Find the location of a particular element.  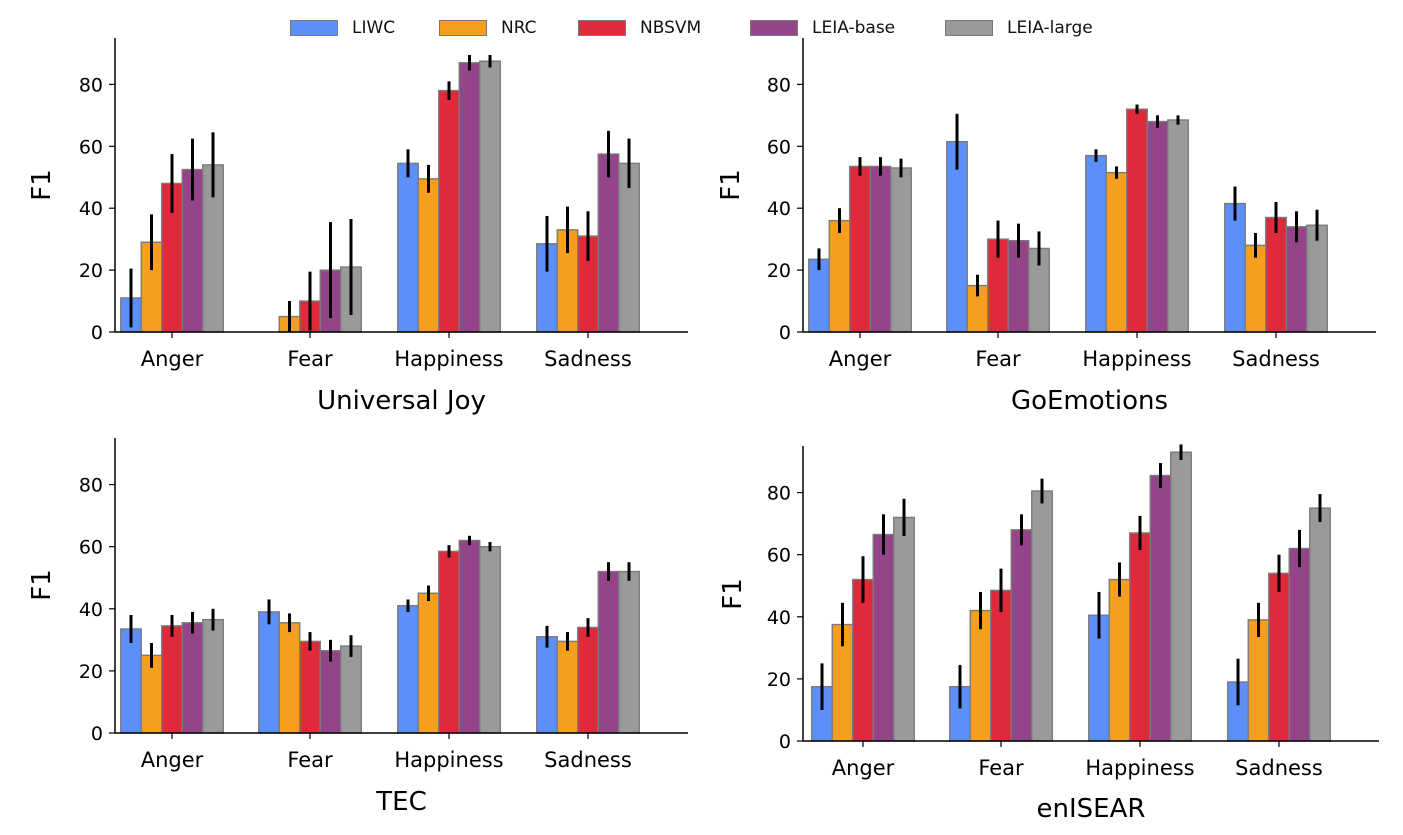

panel-4-y-axis-label: F1 is located at coordinates (733, 594).